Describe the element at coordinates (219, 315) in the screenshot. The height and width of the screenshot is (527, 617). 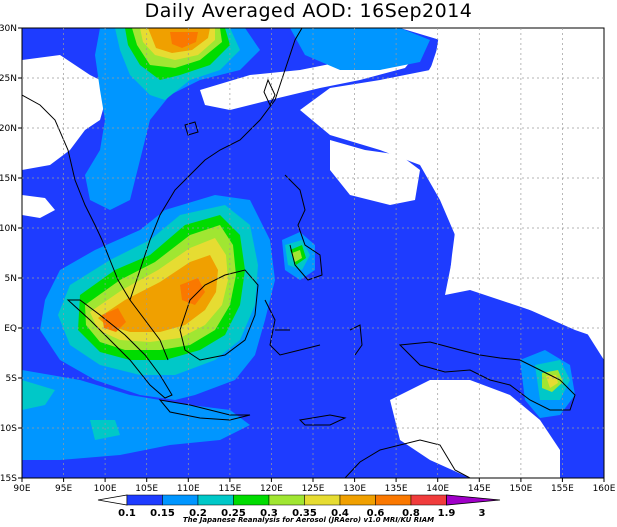
I see `coastline-borneo` at that location.